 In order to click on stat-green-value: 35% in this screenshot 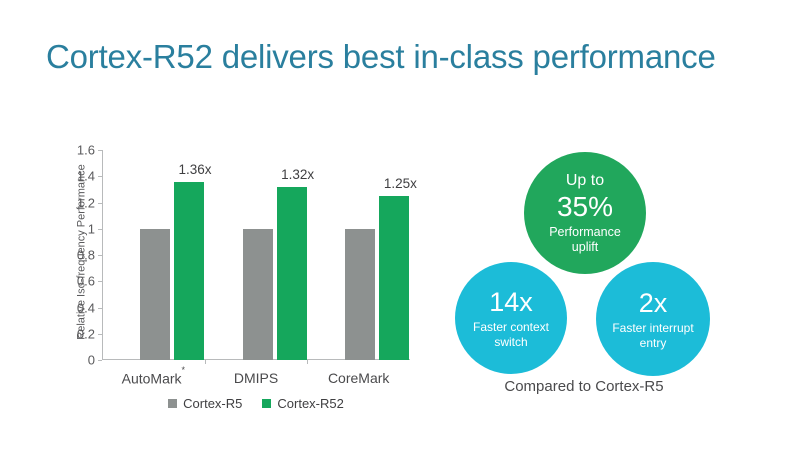, I will do `click(585, 206)`.